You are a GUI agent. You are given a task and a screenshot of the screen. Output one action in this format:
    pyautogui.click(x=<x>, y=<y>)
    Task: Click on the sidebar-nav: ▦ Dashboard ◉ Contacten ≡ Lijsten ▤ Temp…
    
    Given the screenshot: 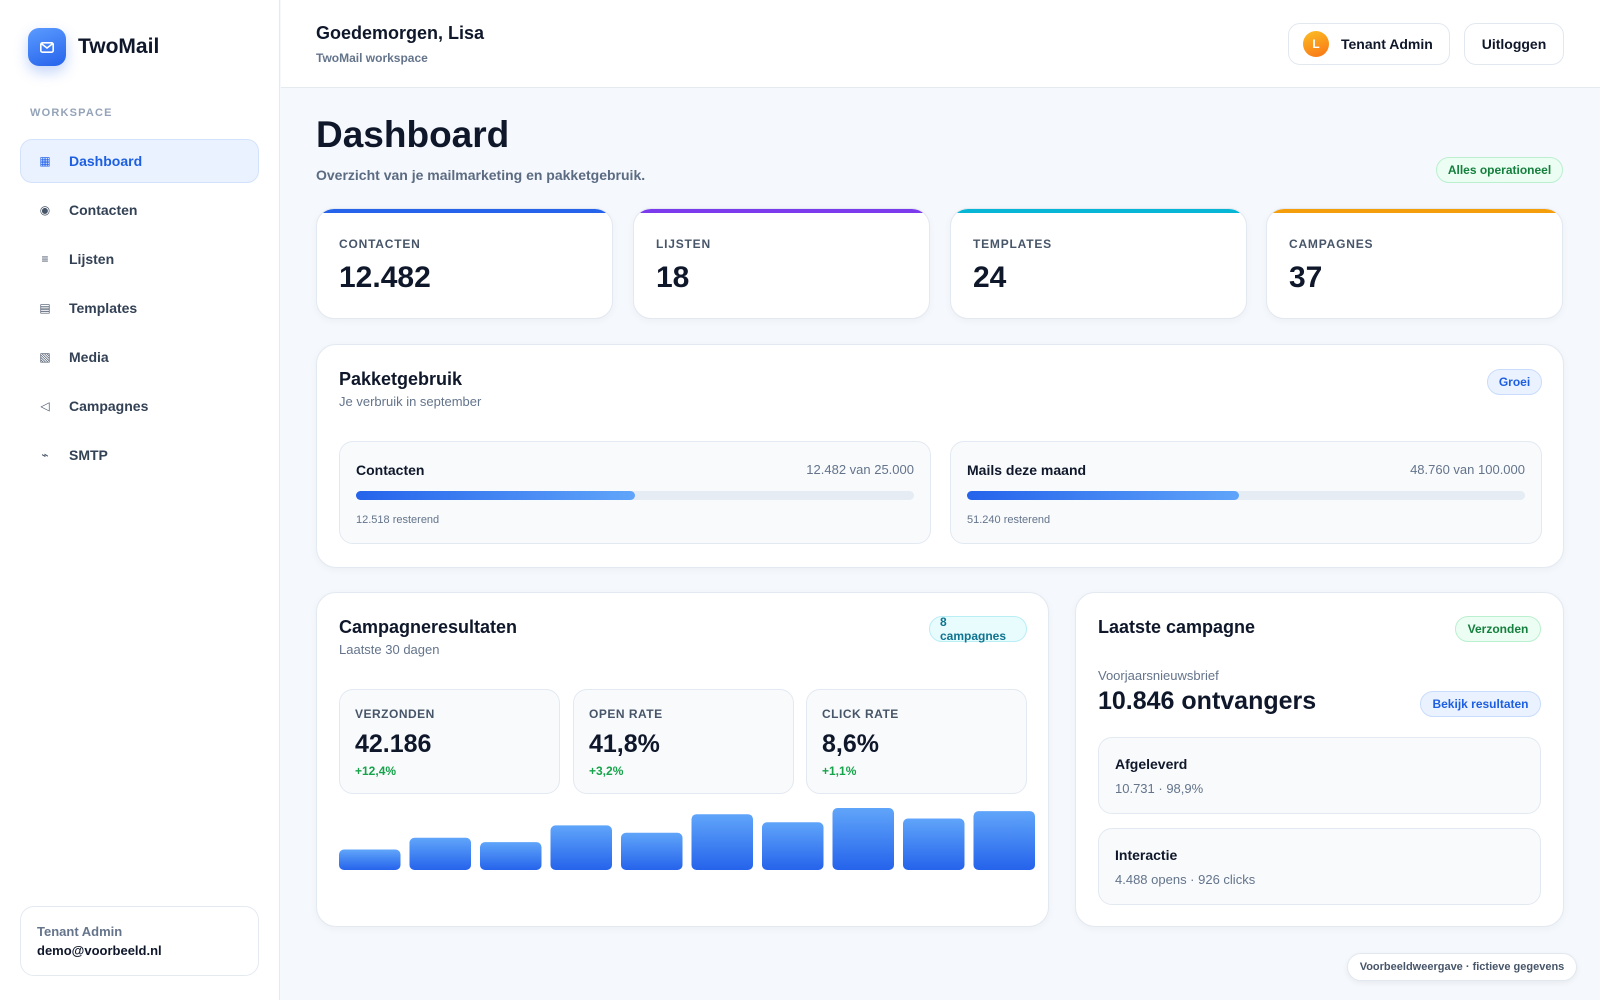 What is the action you would take?
    pyautogui.click(x=139, y=310)
    